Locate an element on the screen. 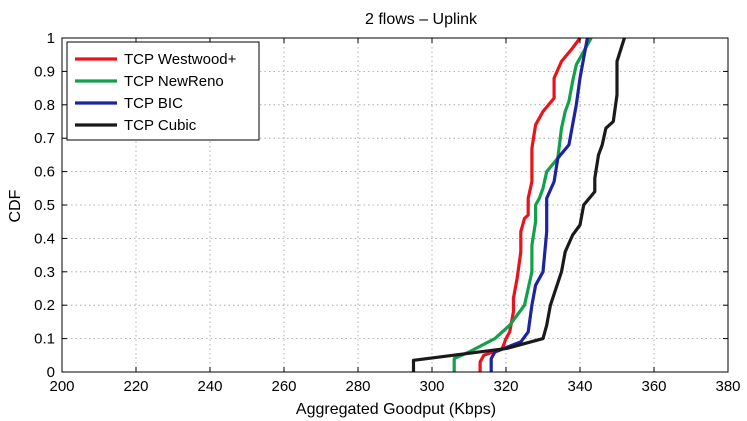 Image resolution: width=747 pixels, height=421 pixels. x-tick-label: 340 is located at coordinates (579, 386).